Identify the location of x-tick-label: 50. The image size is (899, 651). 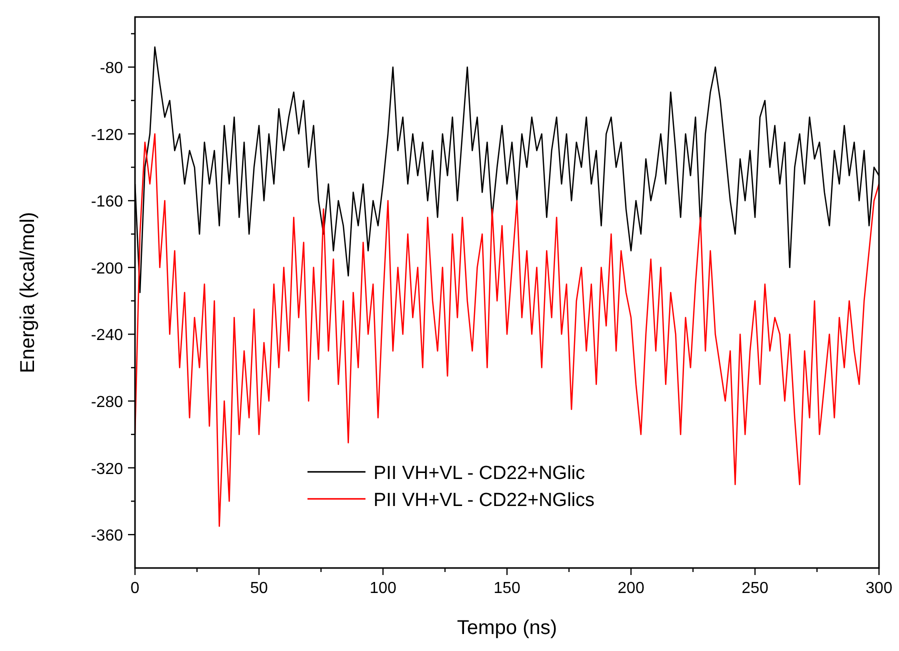
(259, 588).